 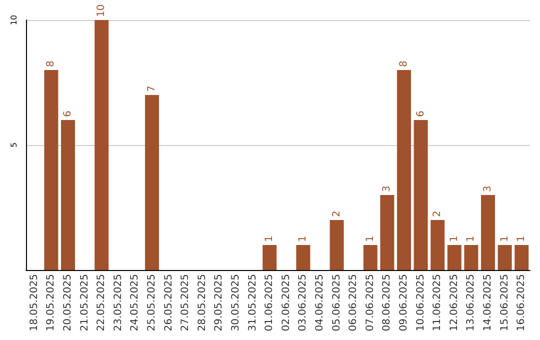 What do you see at coordinates (102, 10) in the screenshot?
I see `data-label: 10` at bounding box center [102, 10].